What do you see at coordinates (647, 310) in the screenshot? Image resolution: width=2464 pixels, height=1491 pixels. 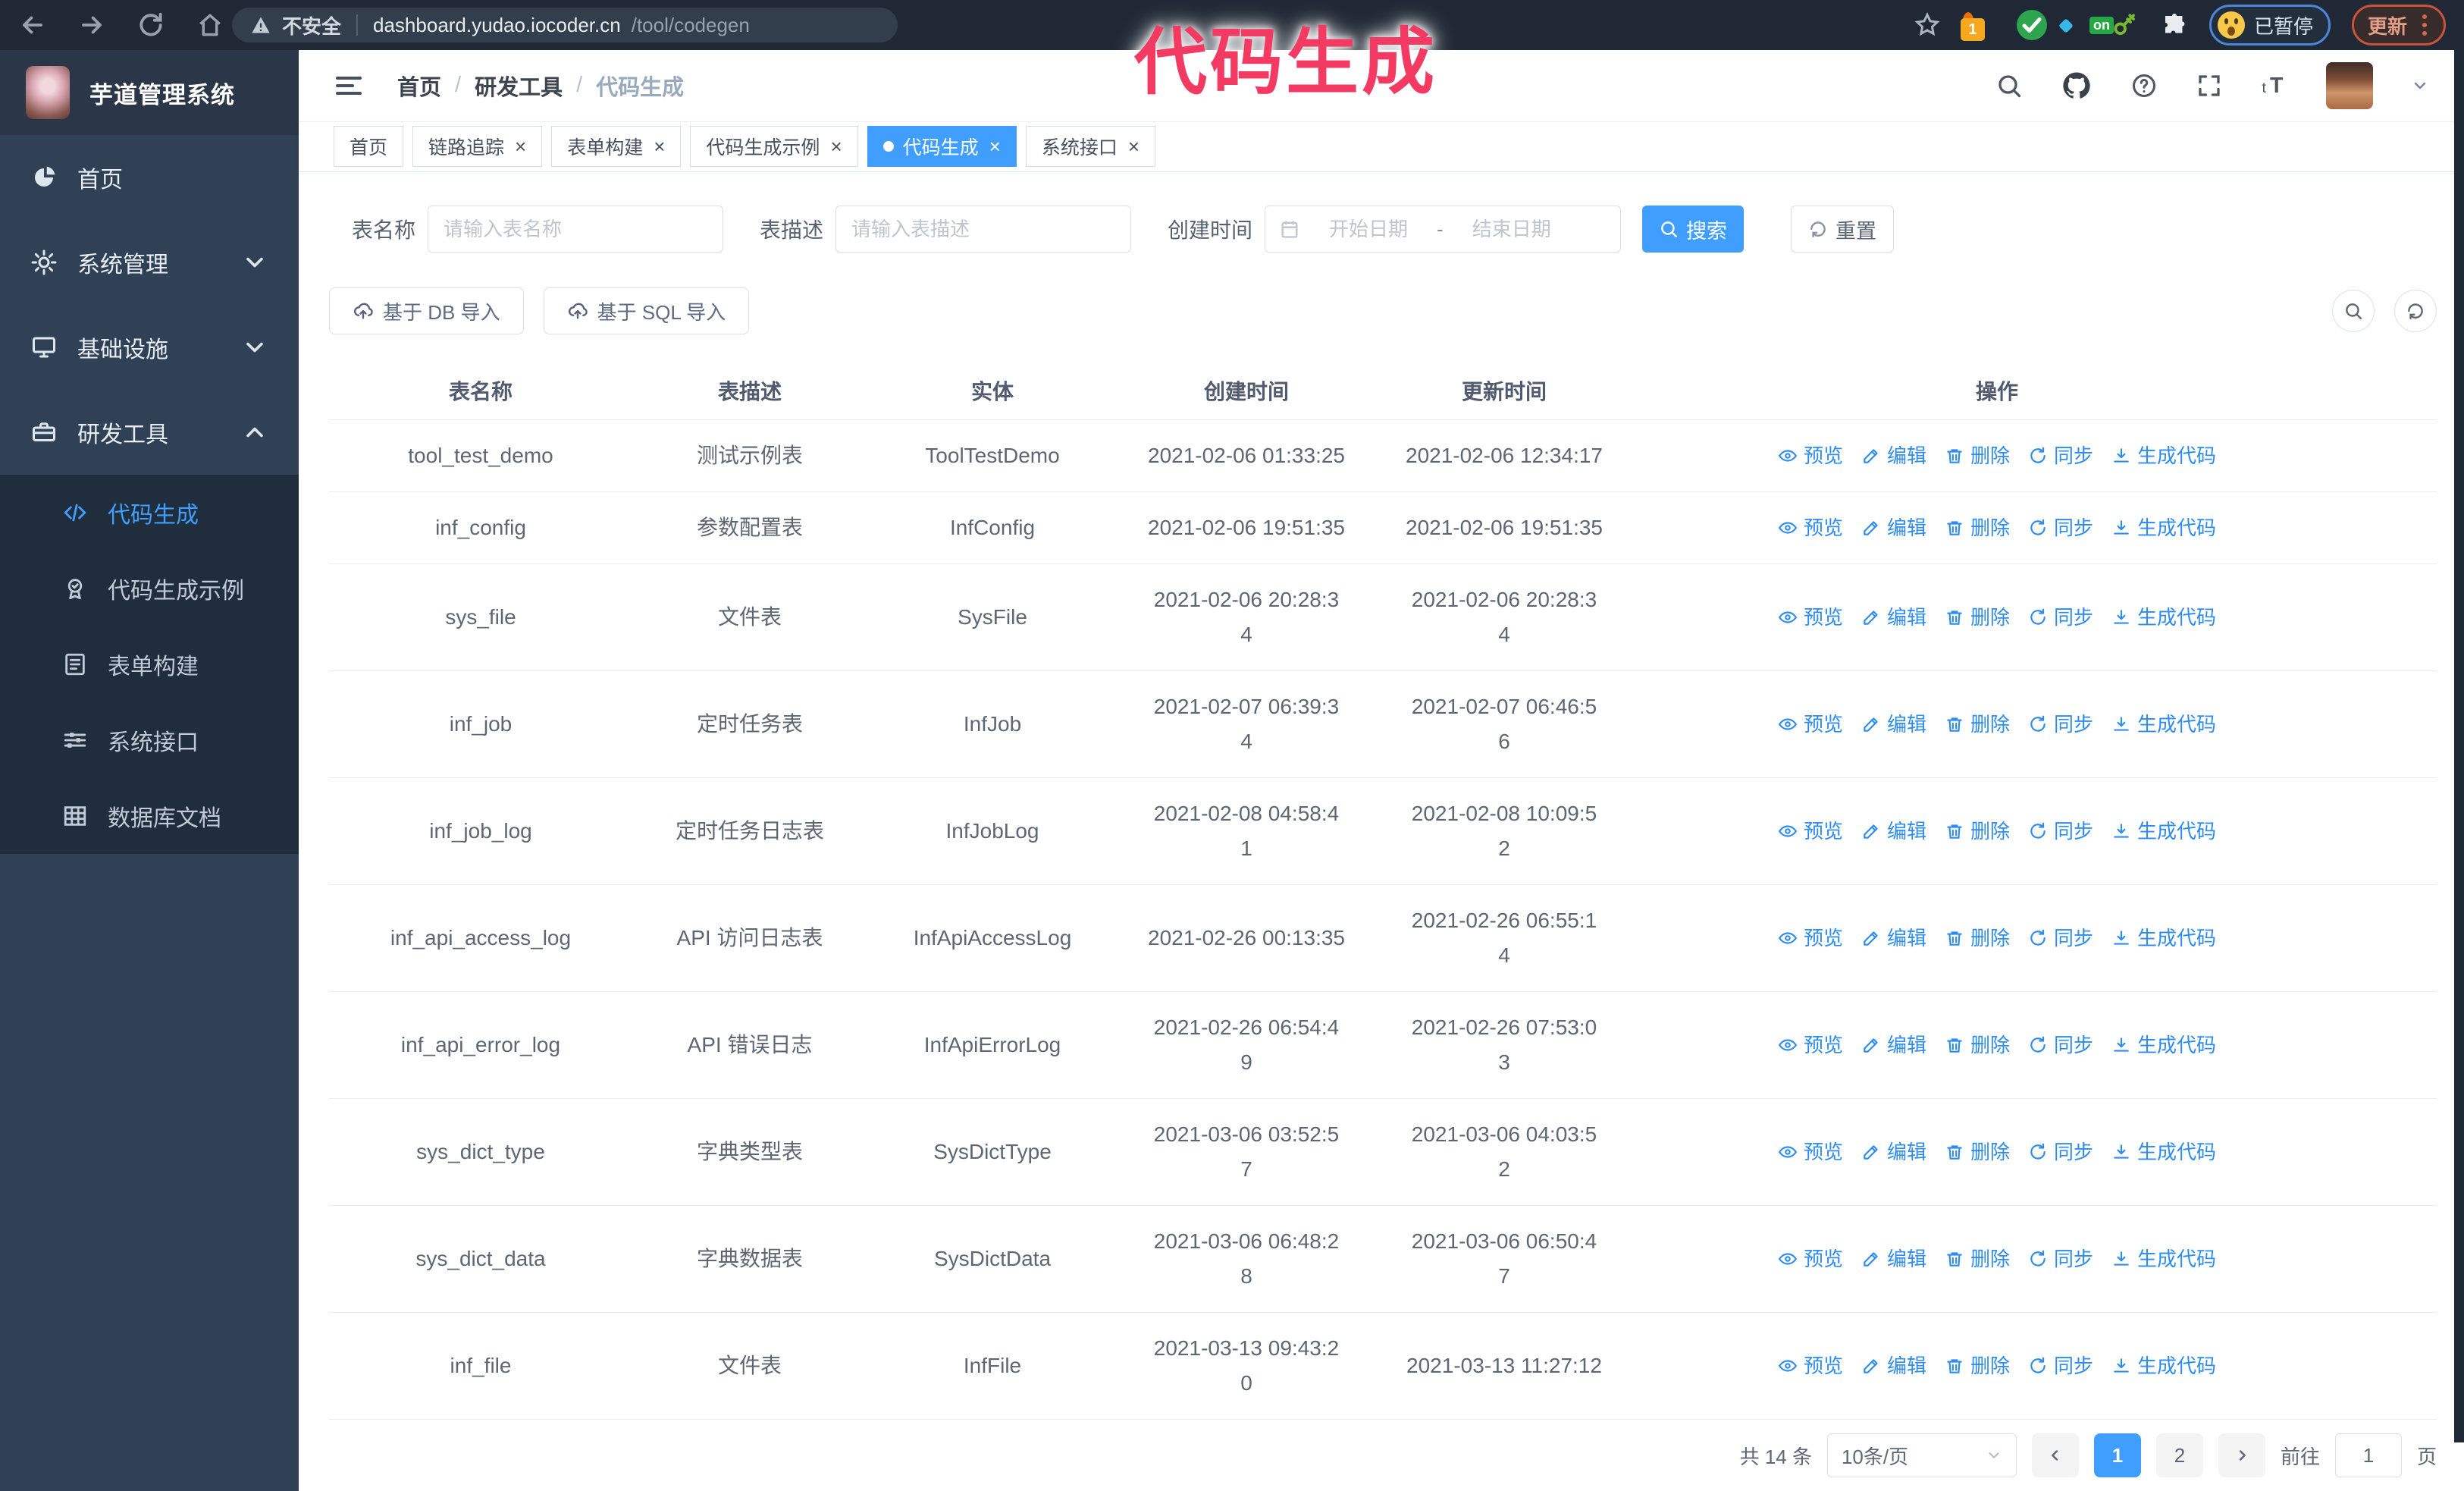 I see `import-sql-button: 基于 SQL 导入` at bounding box center [647, 310].